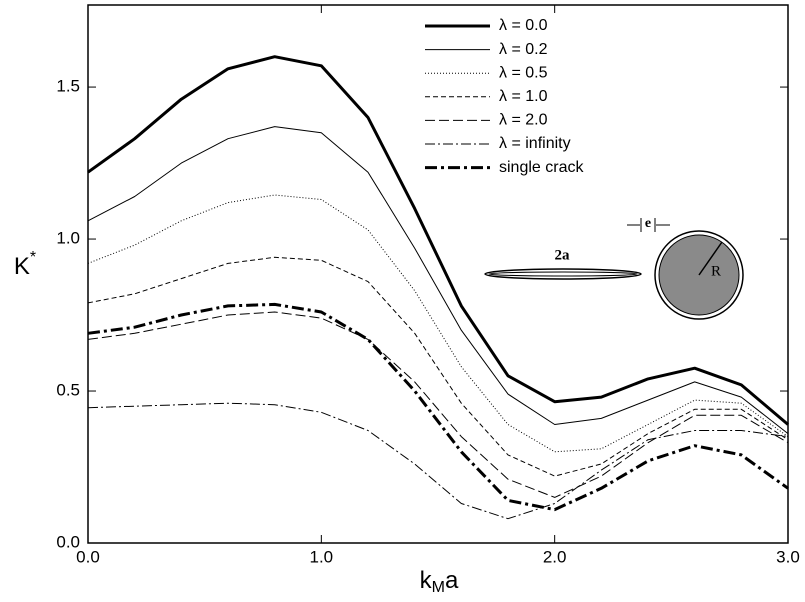 Image resolution: width=805 pixels, height=602 pixels. I want to click on inset-diagram: 2a e R, so click(614, 268).